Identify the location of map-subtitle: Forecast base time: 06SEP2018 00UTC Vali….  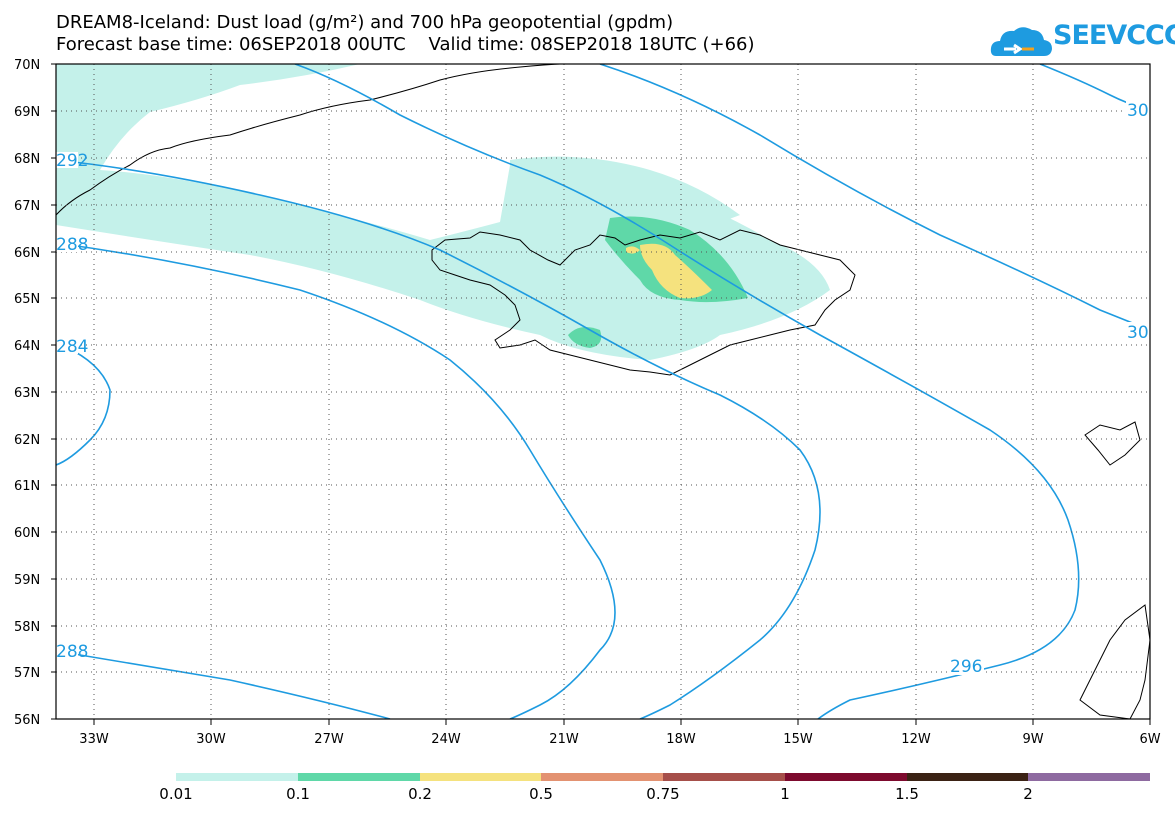
(405, 44).